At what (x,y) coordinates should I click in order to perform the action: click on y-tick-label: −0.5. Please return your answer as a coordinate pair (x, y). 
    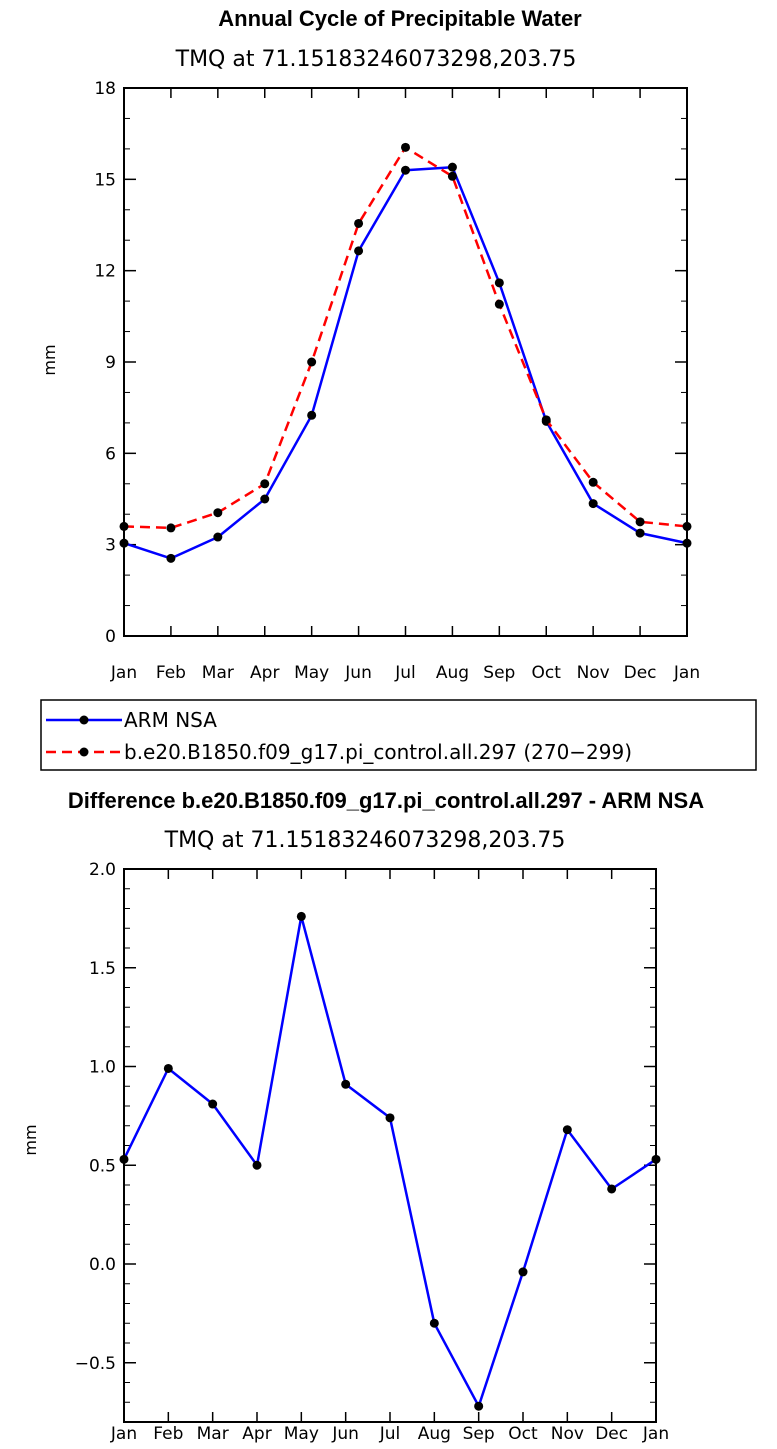
    Looking at the image, I should click on (95, 1364).